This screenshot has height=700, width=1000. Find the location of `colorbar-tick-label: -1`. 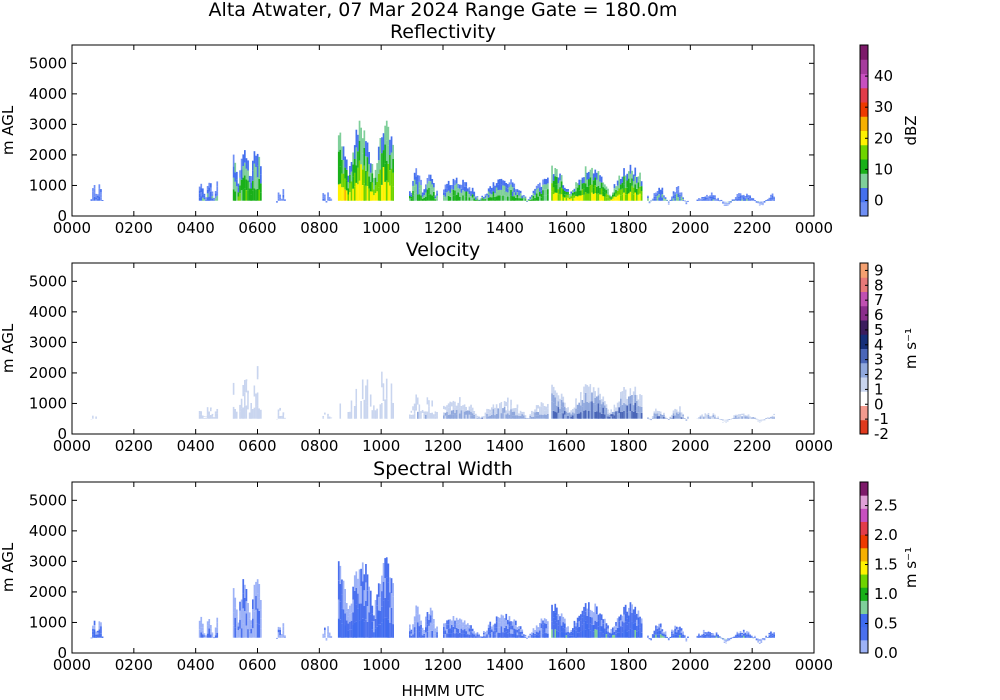

colorbar-tick-label: -1 is located at coordinates (881, 419).